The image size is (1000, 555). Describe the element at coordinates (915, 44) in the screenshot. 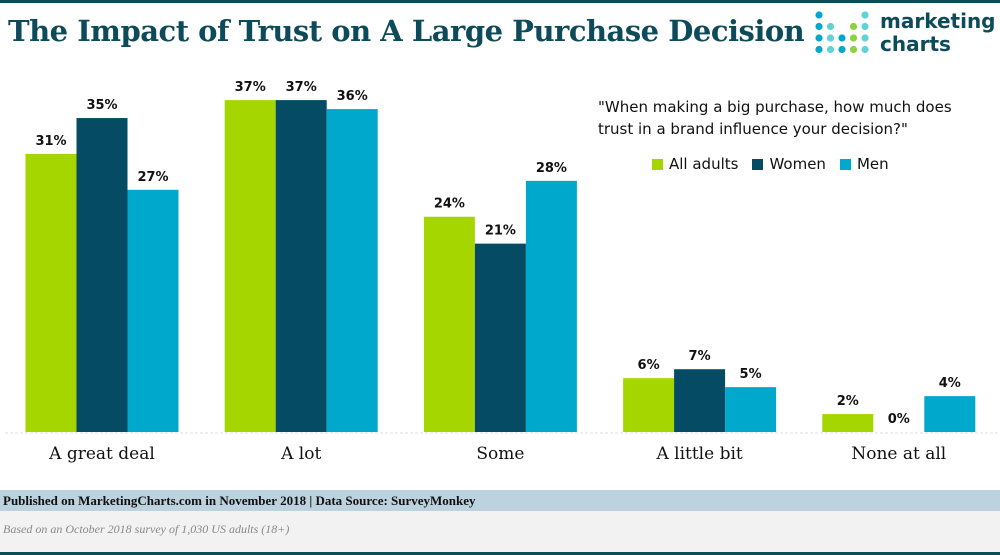

I see `logo-text-2: charts` at that location.